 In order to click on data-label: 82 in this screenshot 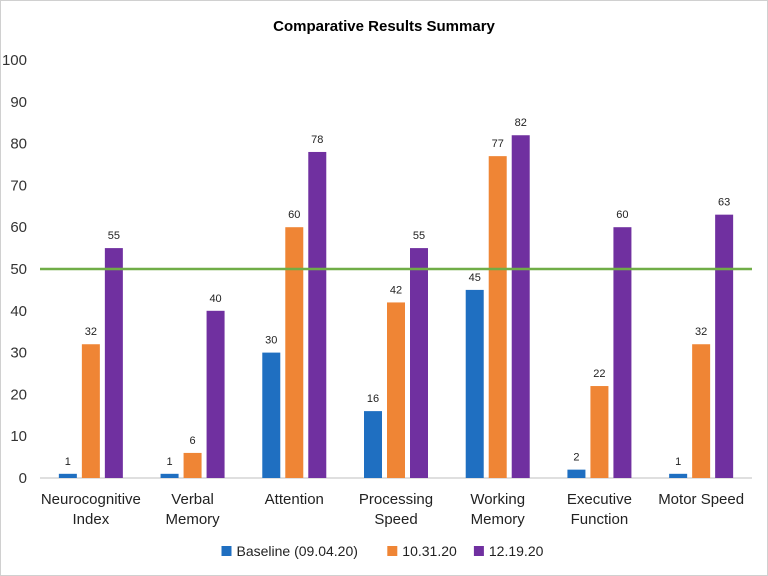, I will do `click(521, 123)`.